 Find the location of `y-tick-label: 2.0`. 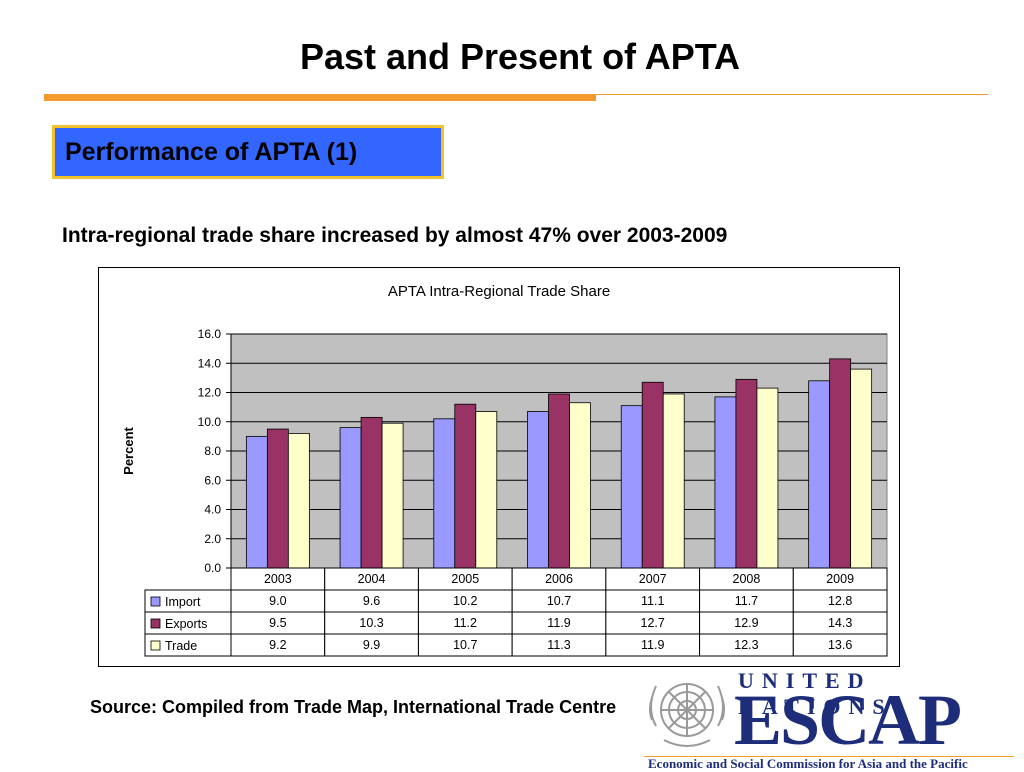

y-tick-label: 2.0 is located at coordinates (212, 539).